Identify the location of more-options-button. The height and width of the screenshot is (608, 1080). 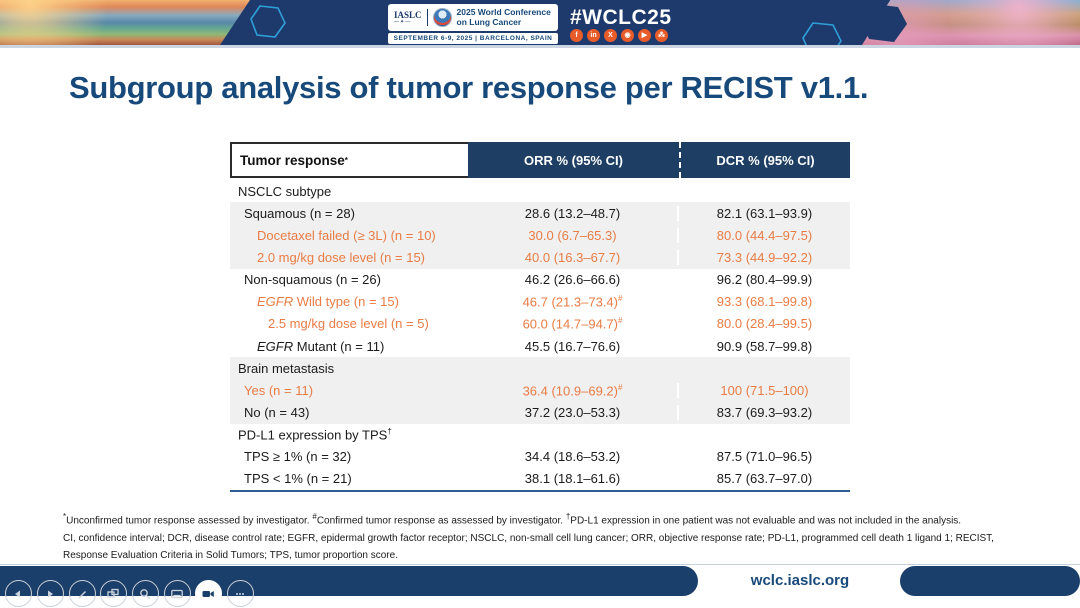
(240, 593).